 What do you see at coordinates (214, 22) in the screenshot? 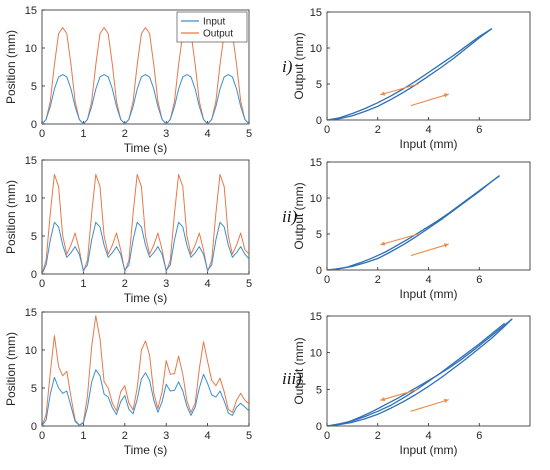
I see `legend-entry: Input` at bounding box center [214, 22].